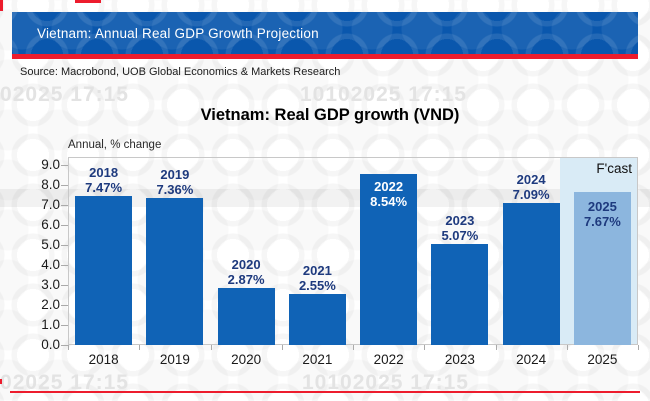 This screenshot has width=650, height=401. I want to click on y-axis-unit-label: Annual, % change, so click(115, 145).